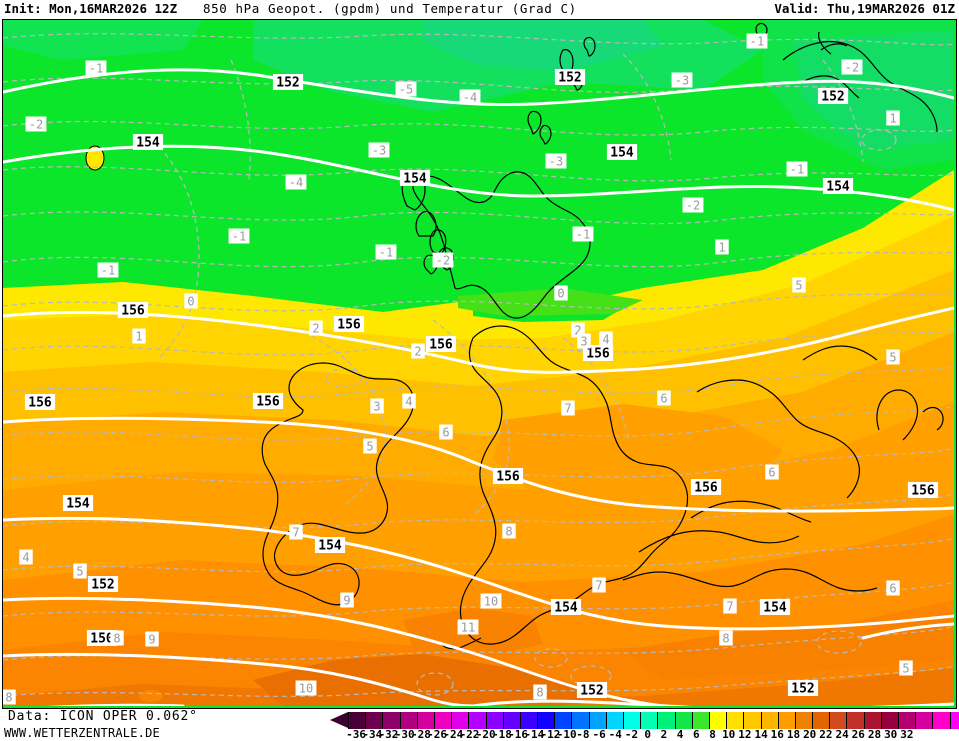 The width and height of the screenshot is (959, 741). I want to click on colorbar-tick-label: -18, so click(501, 734).